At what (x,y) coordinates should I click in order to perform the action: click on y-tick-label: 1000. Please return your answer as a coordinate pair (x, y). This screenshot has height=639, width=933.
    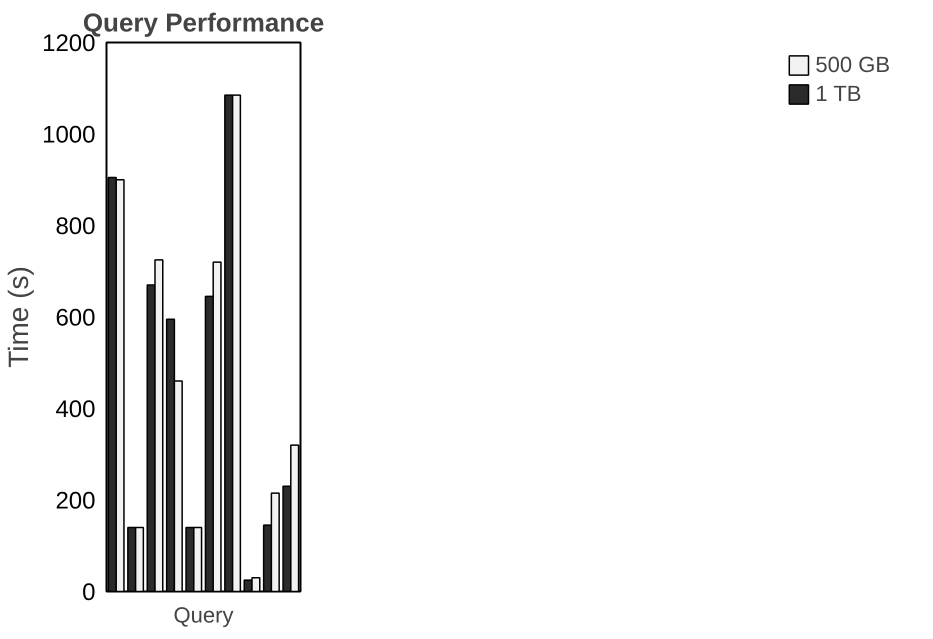
    Looking at the image, I should click on (69, 135).